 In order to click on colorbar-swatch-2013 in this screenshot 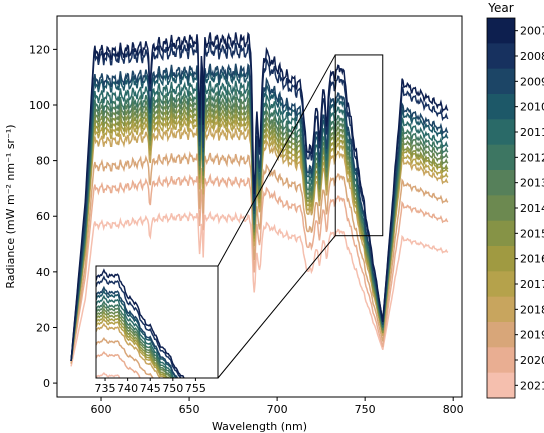, I will do `click(501, 183)`.